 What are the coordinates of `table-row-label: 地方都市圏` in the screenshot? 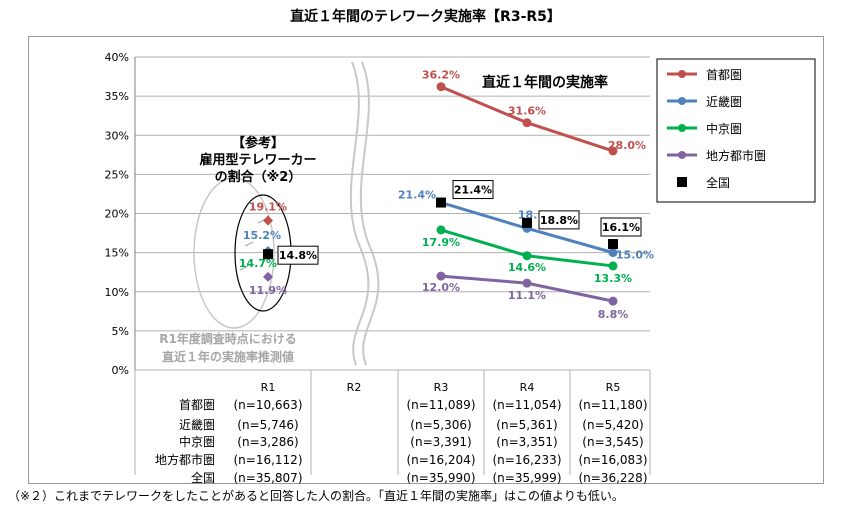 It's located at (185, 459).